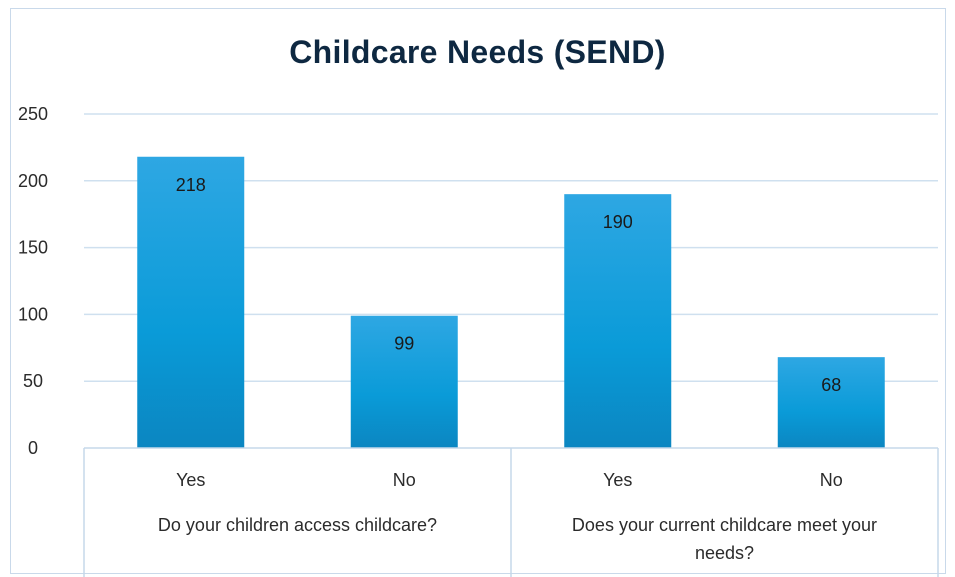  I want to click on data-label: 68, so click(831, 385).